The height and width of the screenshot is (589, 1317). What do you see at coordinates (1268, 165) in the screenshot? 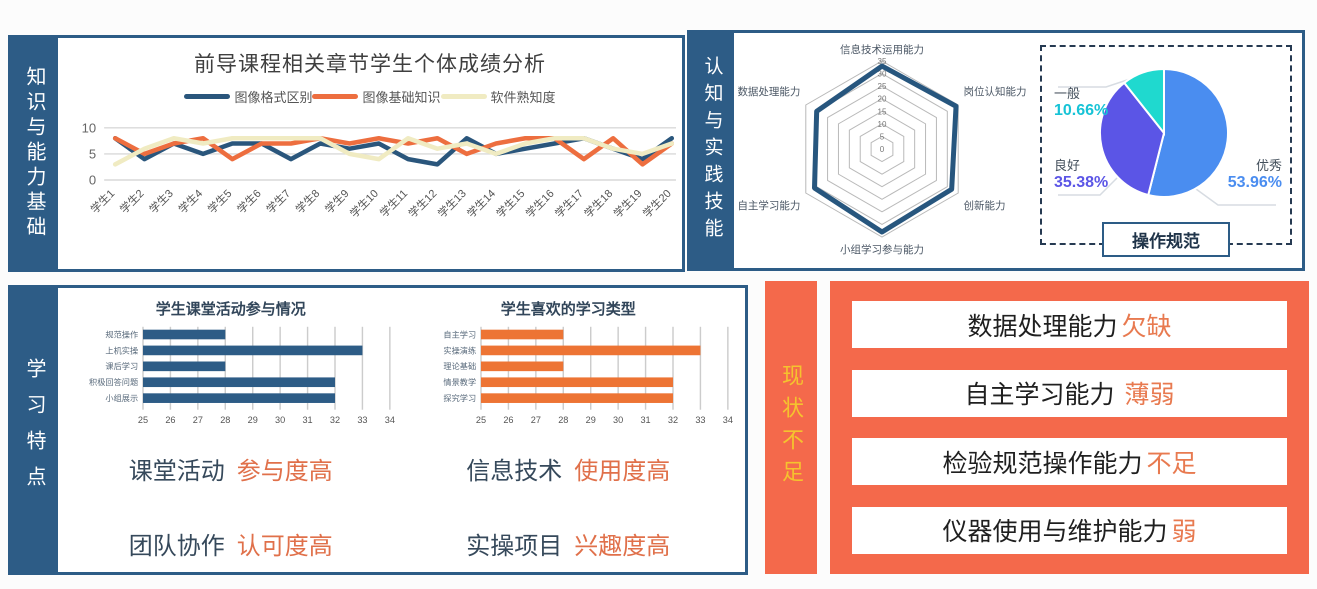
I see `pie-slice-name: 优秀` at bounding box center [1268, 165].